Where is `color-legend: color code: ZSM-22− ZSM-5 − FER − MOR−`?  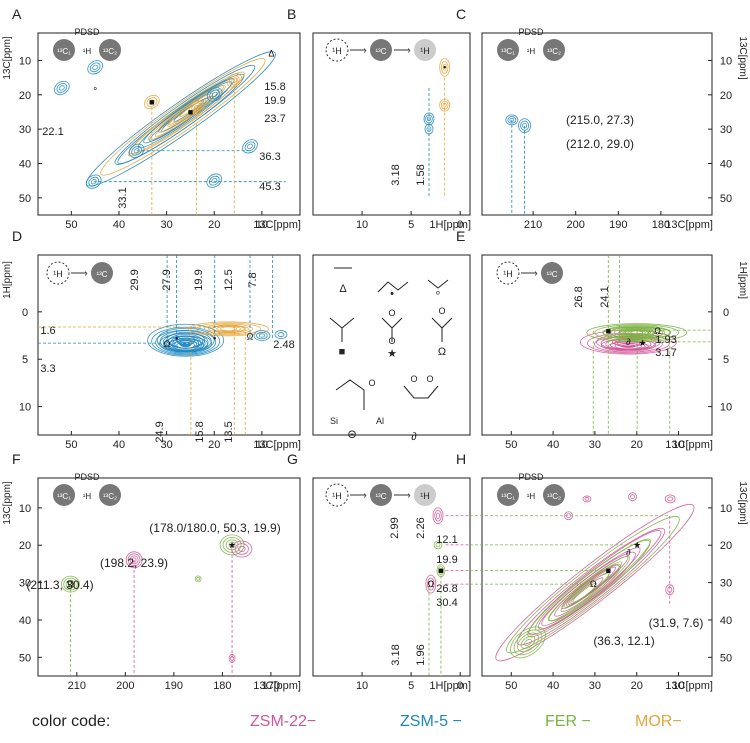
color-legend: color code: ZSM-22− ZSM-5 − FER − MOR− is located at coordinates (375, 724).